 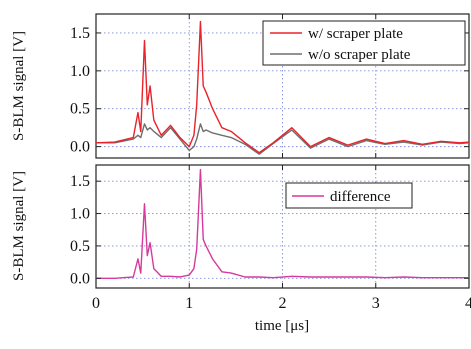 I want to click on x-tick-label: 2, so click(x=283, y=303).